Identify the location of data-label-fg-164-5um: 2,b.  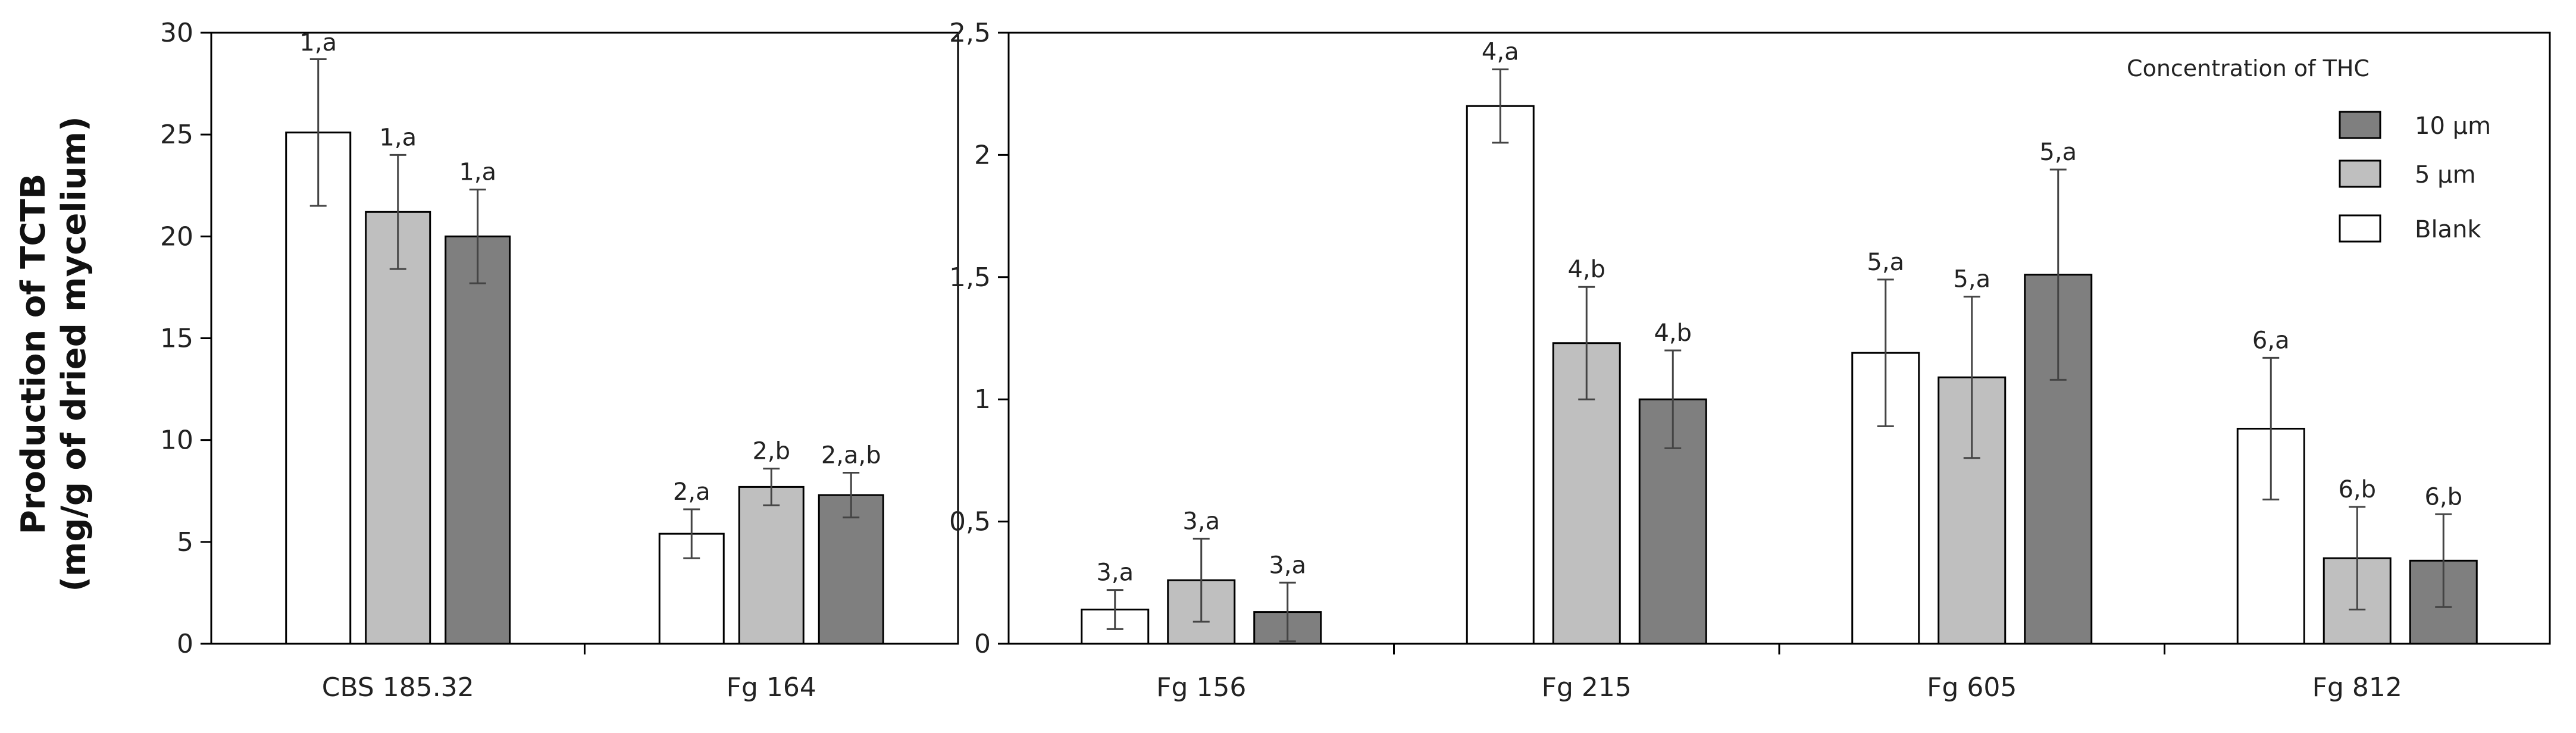
(771, 451).